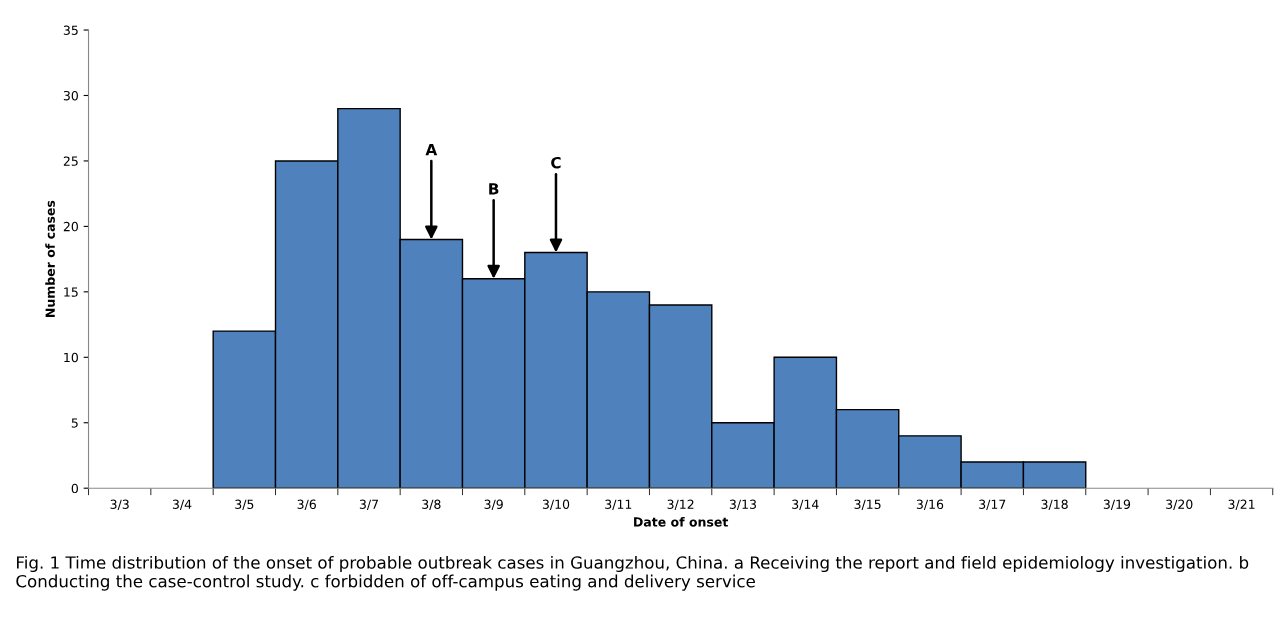 The image size is (1283, 639). Describe the element at coordinates (368, 504) in the screenshot. I see `x-tick-label: 3/7` at that location.